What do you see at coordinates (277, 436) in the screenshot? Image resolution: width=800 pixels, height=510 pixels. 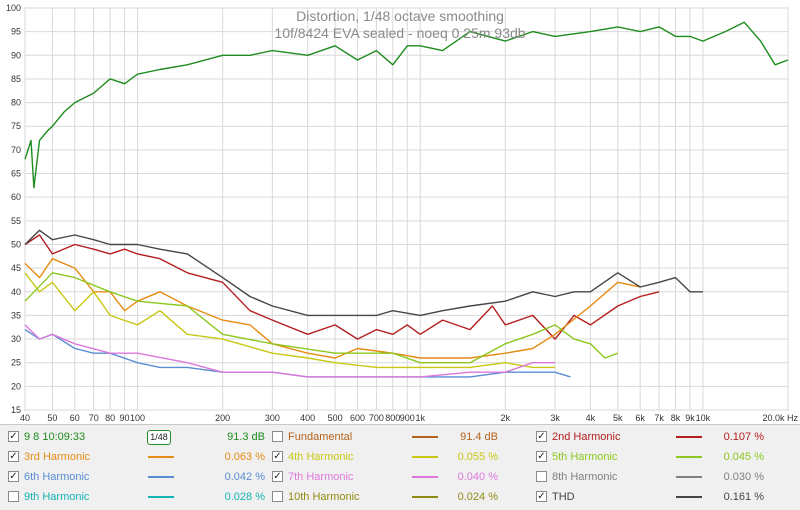 I see `checkbox-fundamental` at bounding box center [277, 436].